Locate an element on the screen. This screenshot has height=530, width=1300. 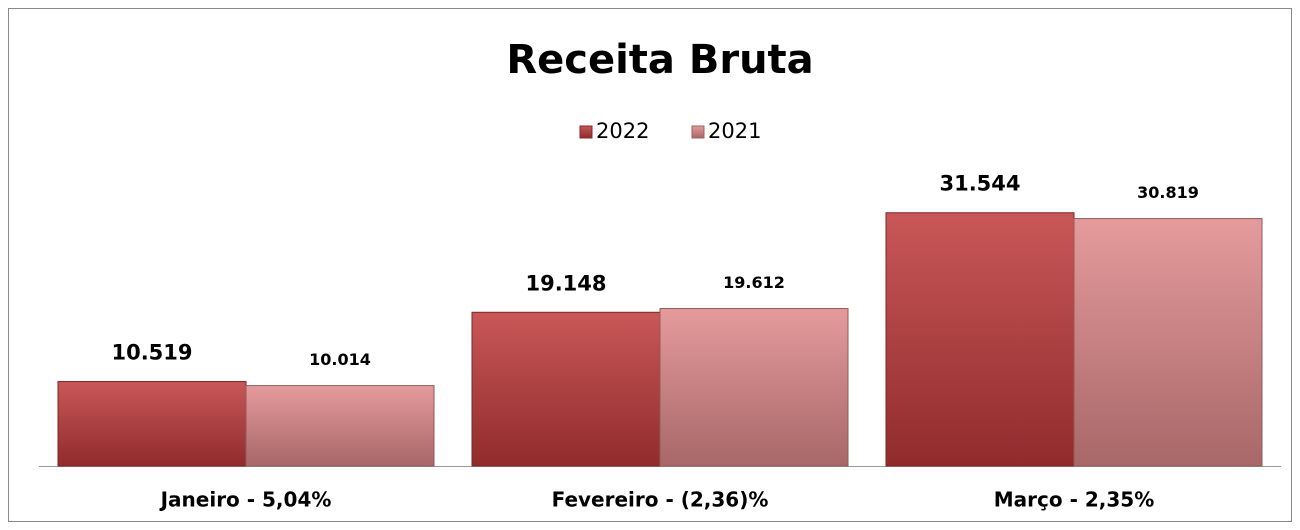
chart-title: Receita Bruta is located at coordinates (659, 60).